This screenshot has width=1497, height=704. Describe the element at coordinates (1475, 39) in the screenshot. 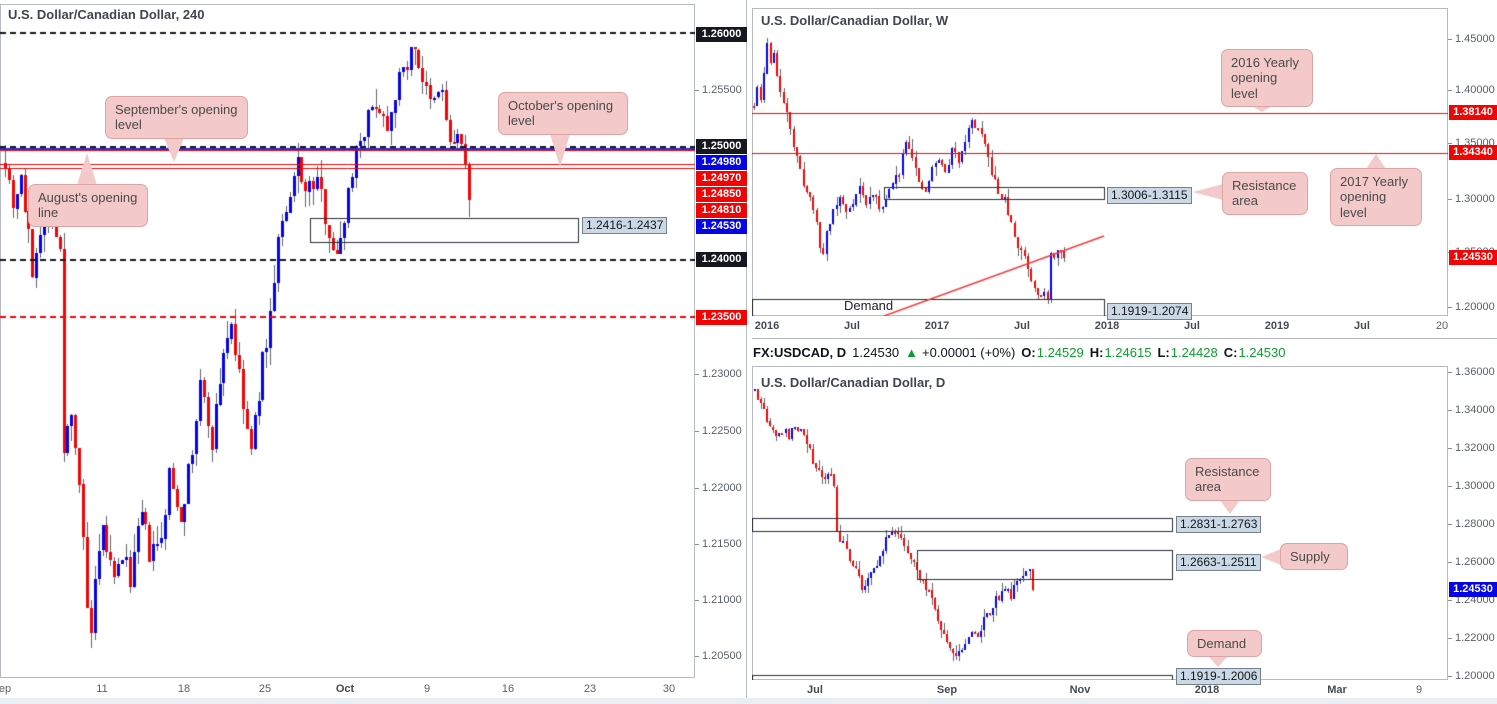

I see `usdcad-weekly-price-tick-1.45000: 1.45000` at that location.